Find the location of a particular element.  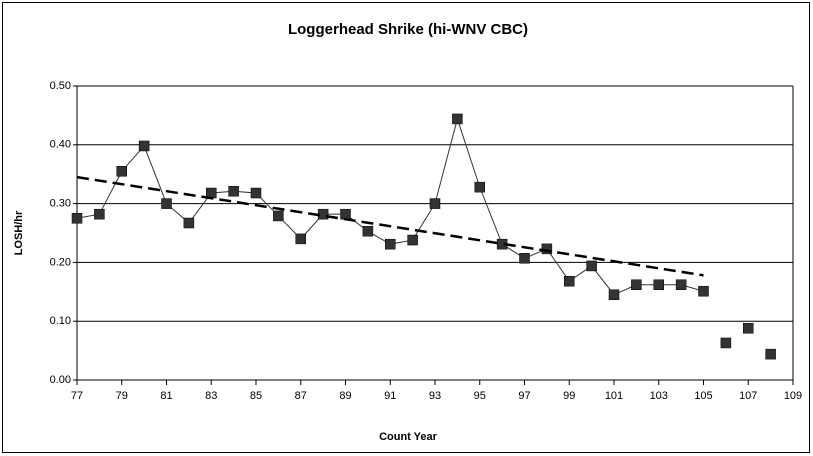

x-tick-label: 83 is located at coordinates (211, 396).